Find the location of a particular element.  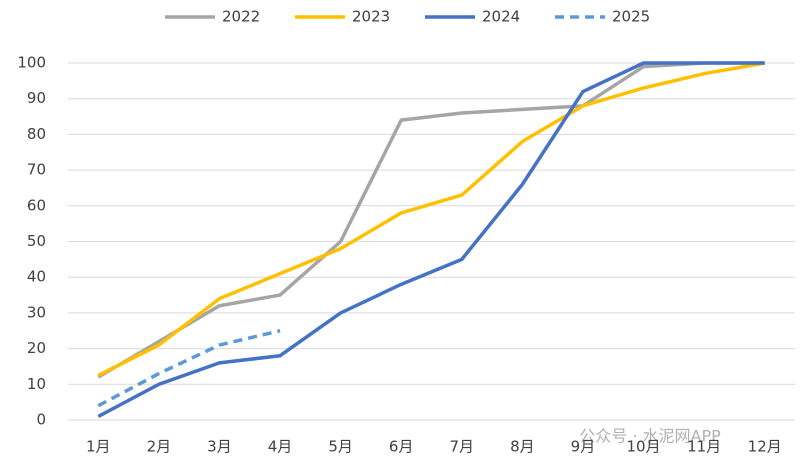

y-tick-label: 20 is located at coordinates (36, 348).